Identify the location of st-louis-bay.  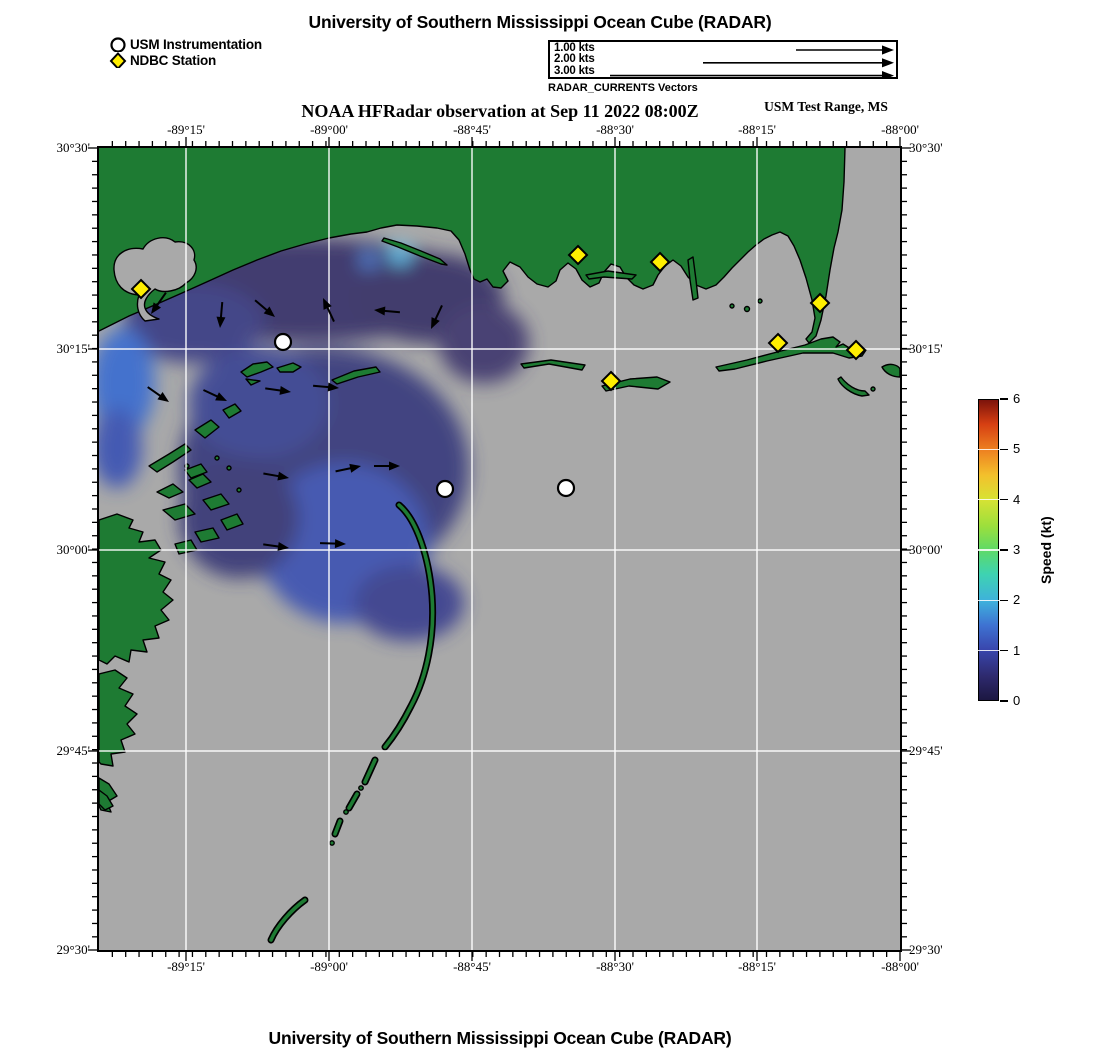
(155, 279).